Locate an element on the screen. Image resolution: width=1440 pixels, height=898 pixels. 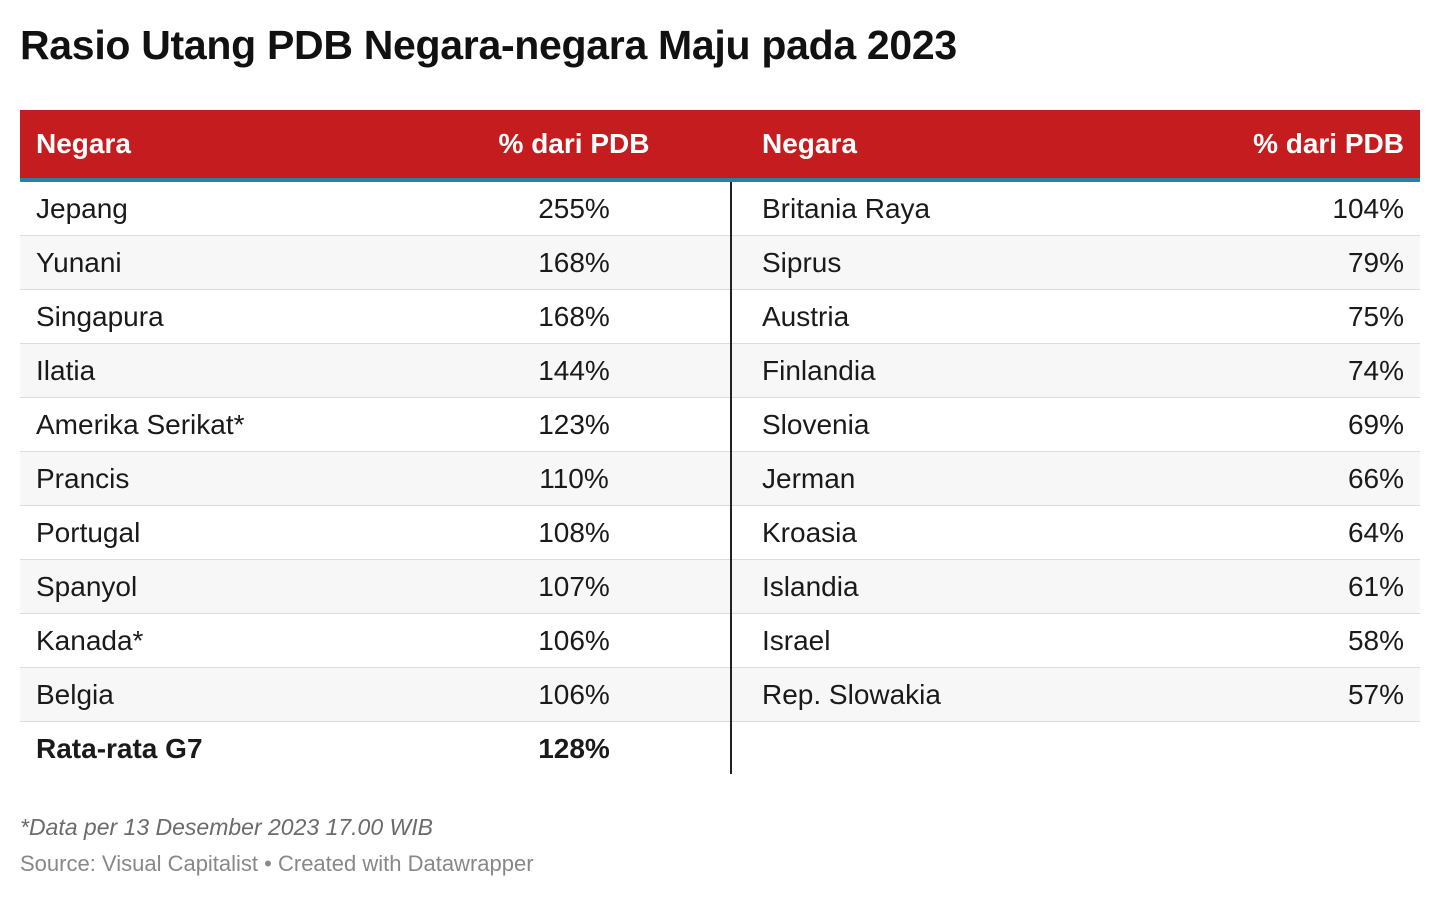
table-row: Portugal 108% Kroasia 64% is located at coordinates (720, 533).